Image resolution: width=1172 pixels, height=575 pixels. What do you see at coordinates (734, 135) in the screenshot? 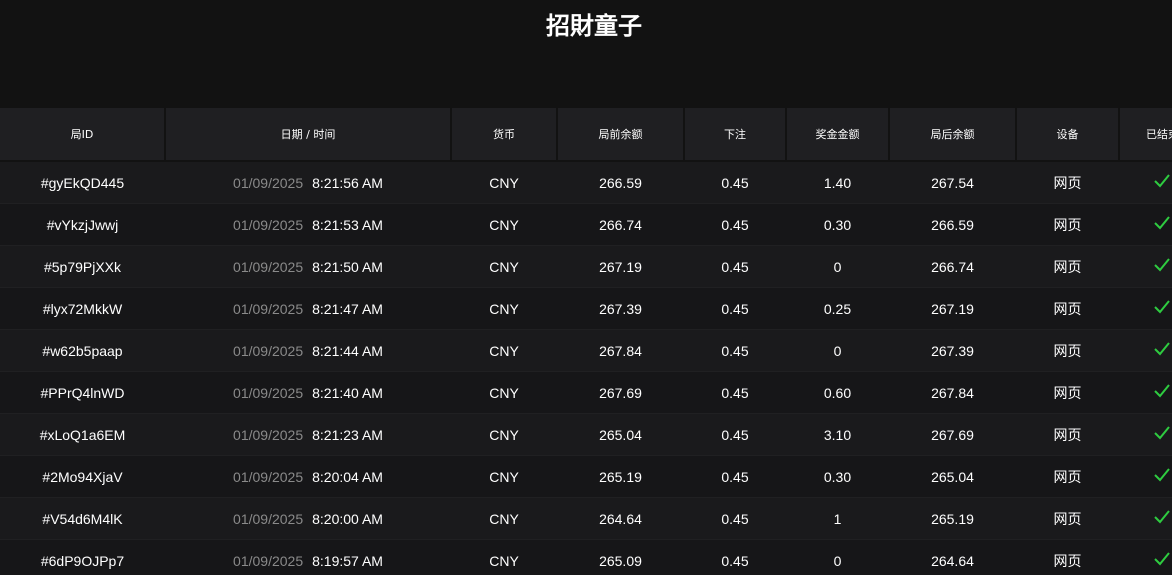
I see `column-header: 下注` at bounding box center [734, 135].